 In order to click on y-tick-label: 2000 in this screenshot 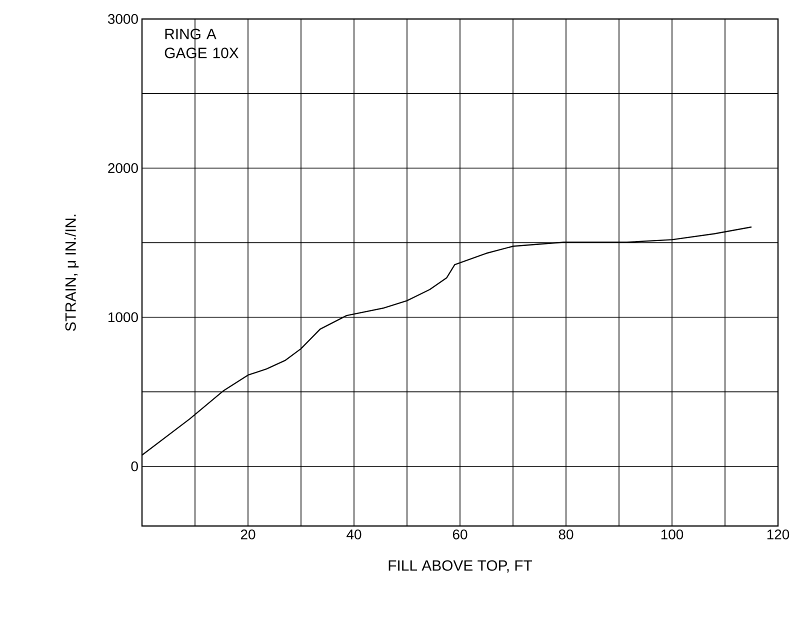, I will do `click(123, 168)`.